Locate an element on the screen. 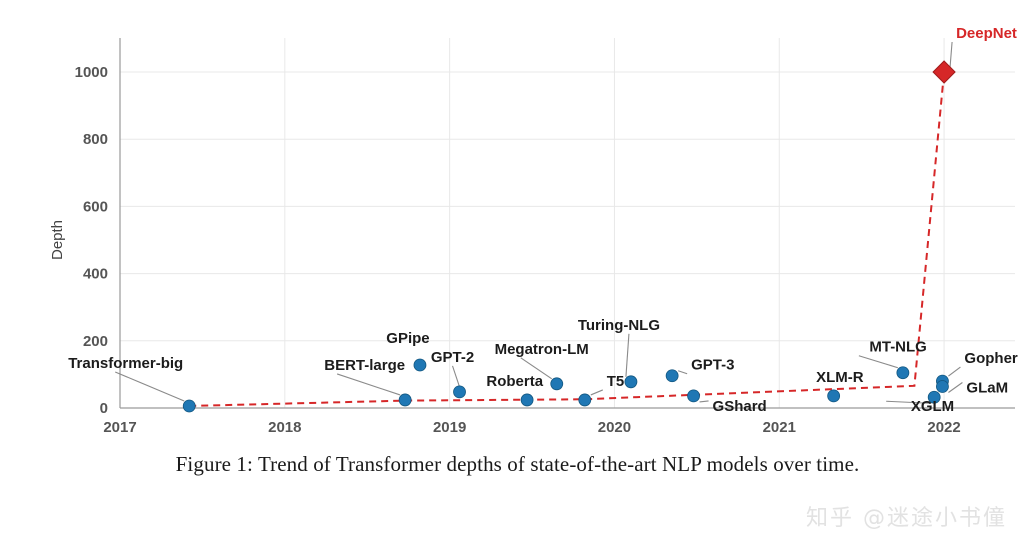  svg-text: XLM-R is located at coordinates (840, 377).